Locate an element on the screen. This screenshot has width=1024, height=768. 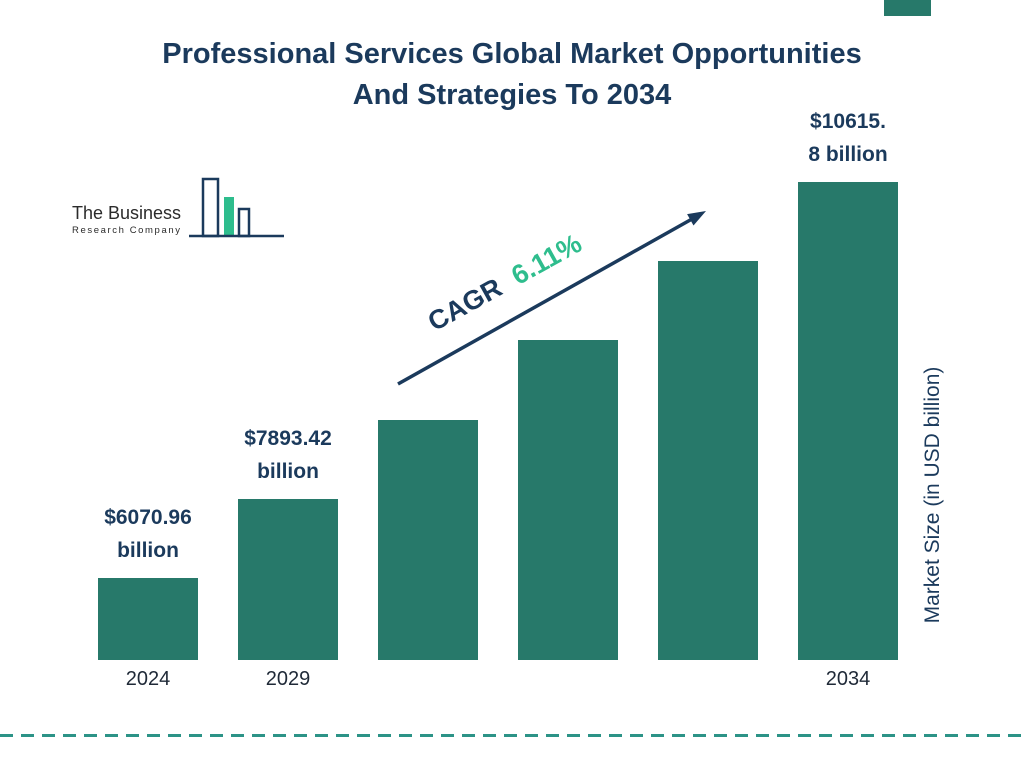
corner-accent-bar is located at coordinates (907, 8).